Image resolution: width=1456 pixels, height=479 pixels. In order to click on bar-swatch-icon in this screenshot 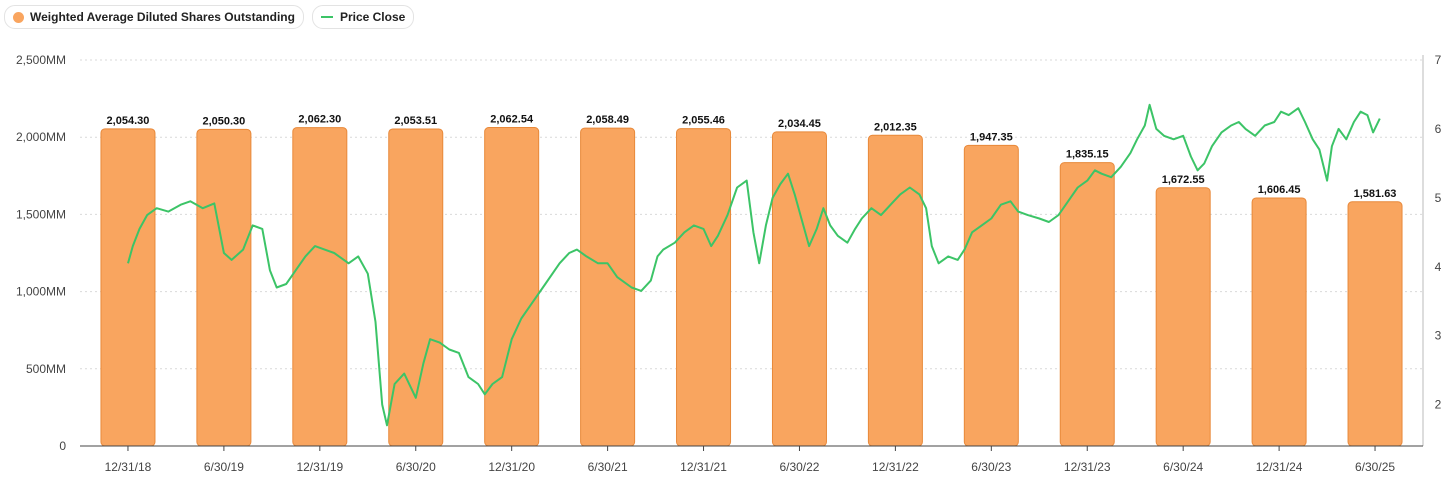, I will do `click(18, 17)`.